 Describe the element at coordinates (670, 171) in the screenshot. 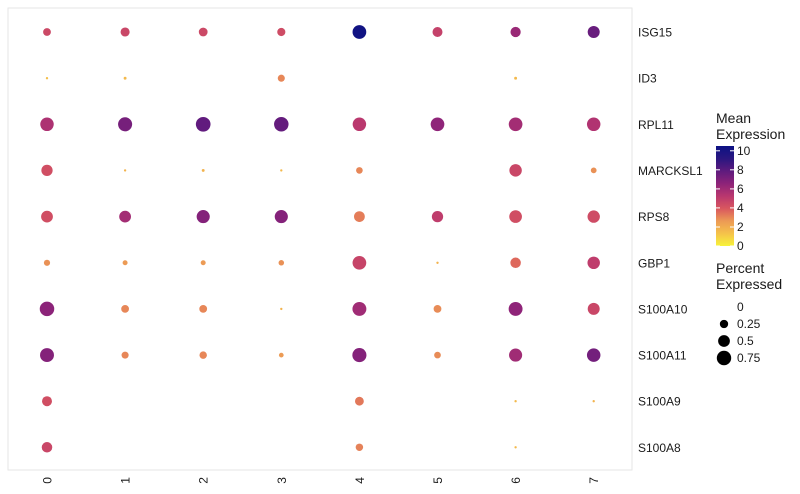

I see `y-tick-label: MARCKSL1` at that location.